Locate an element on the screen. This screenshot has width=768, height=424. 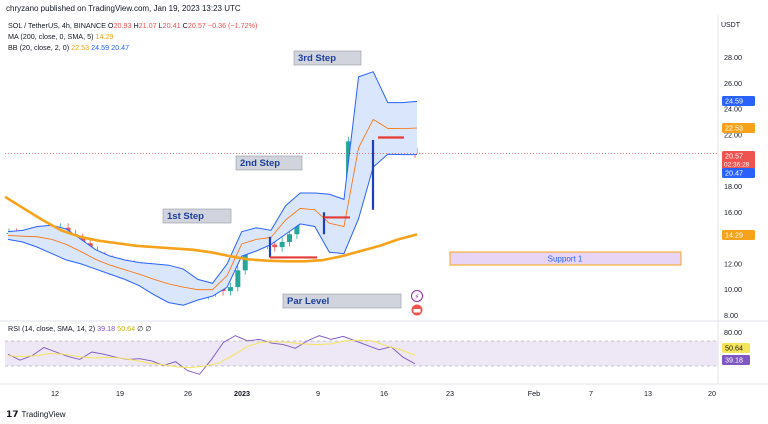
price-label-countdown-2: 02:36:28 is located at coordinates (737, 165).